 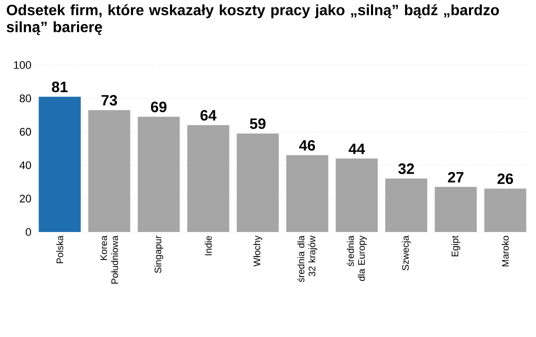 I want to click on x-tick-label: Szwecja, so click(x=406, y=253).